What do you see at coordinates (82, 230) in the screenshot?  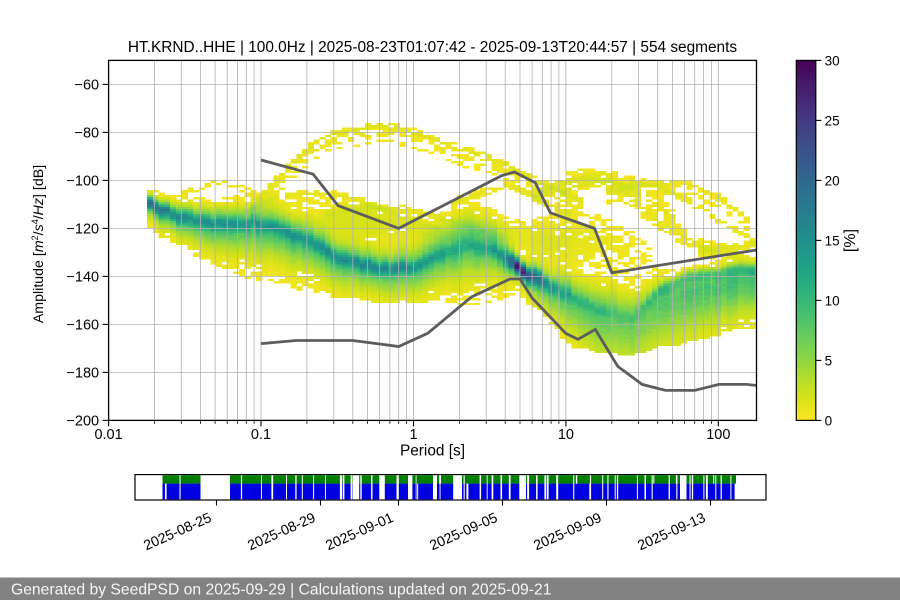 I see `svg-text: −120` at bounding box center [82, 230].